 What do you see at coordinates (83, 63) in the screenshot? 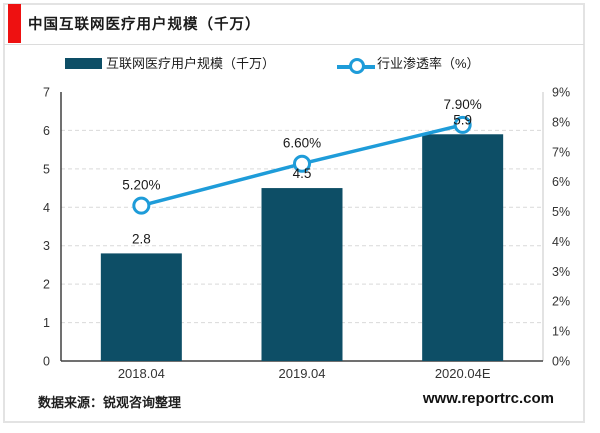
I see `legend-bar-swatch` at bounding box center [83, 63].